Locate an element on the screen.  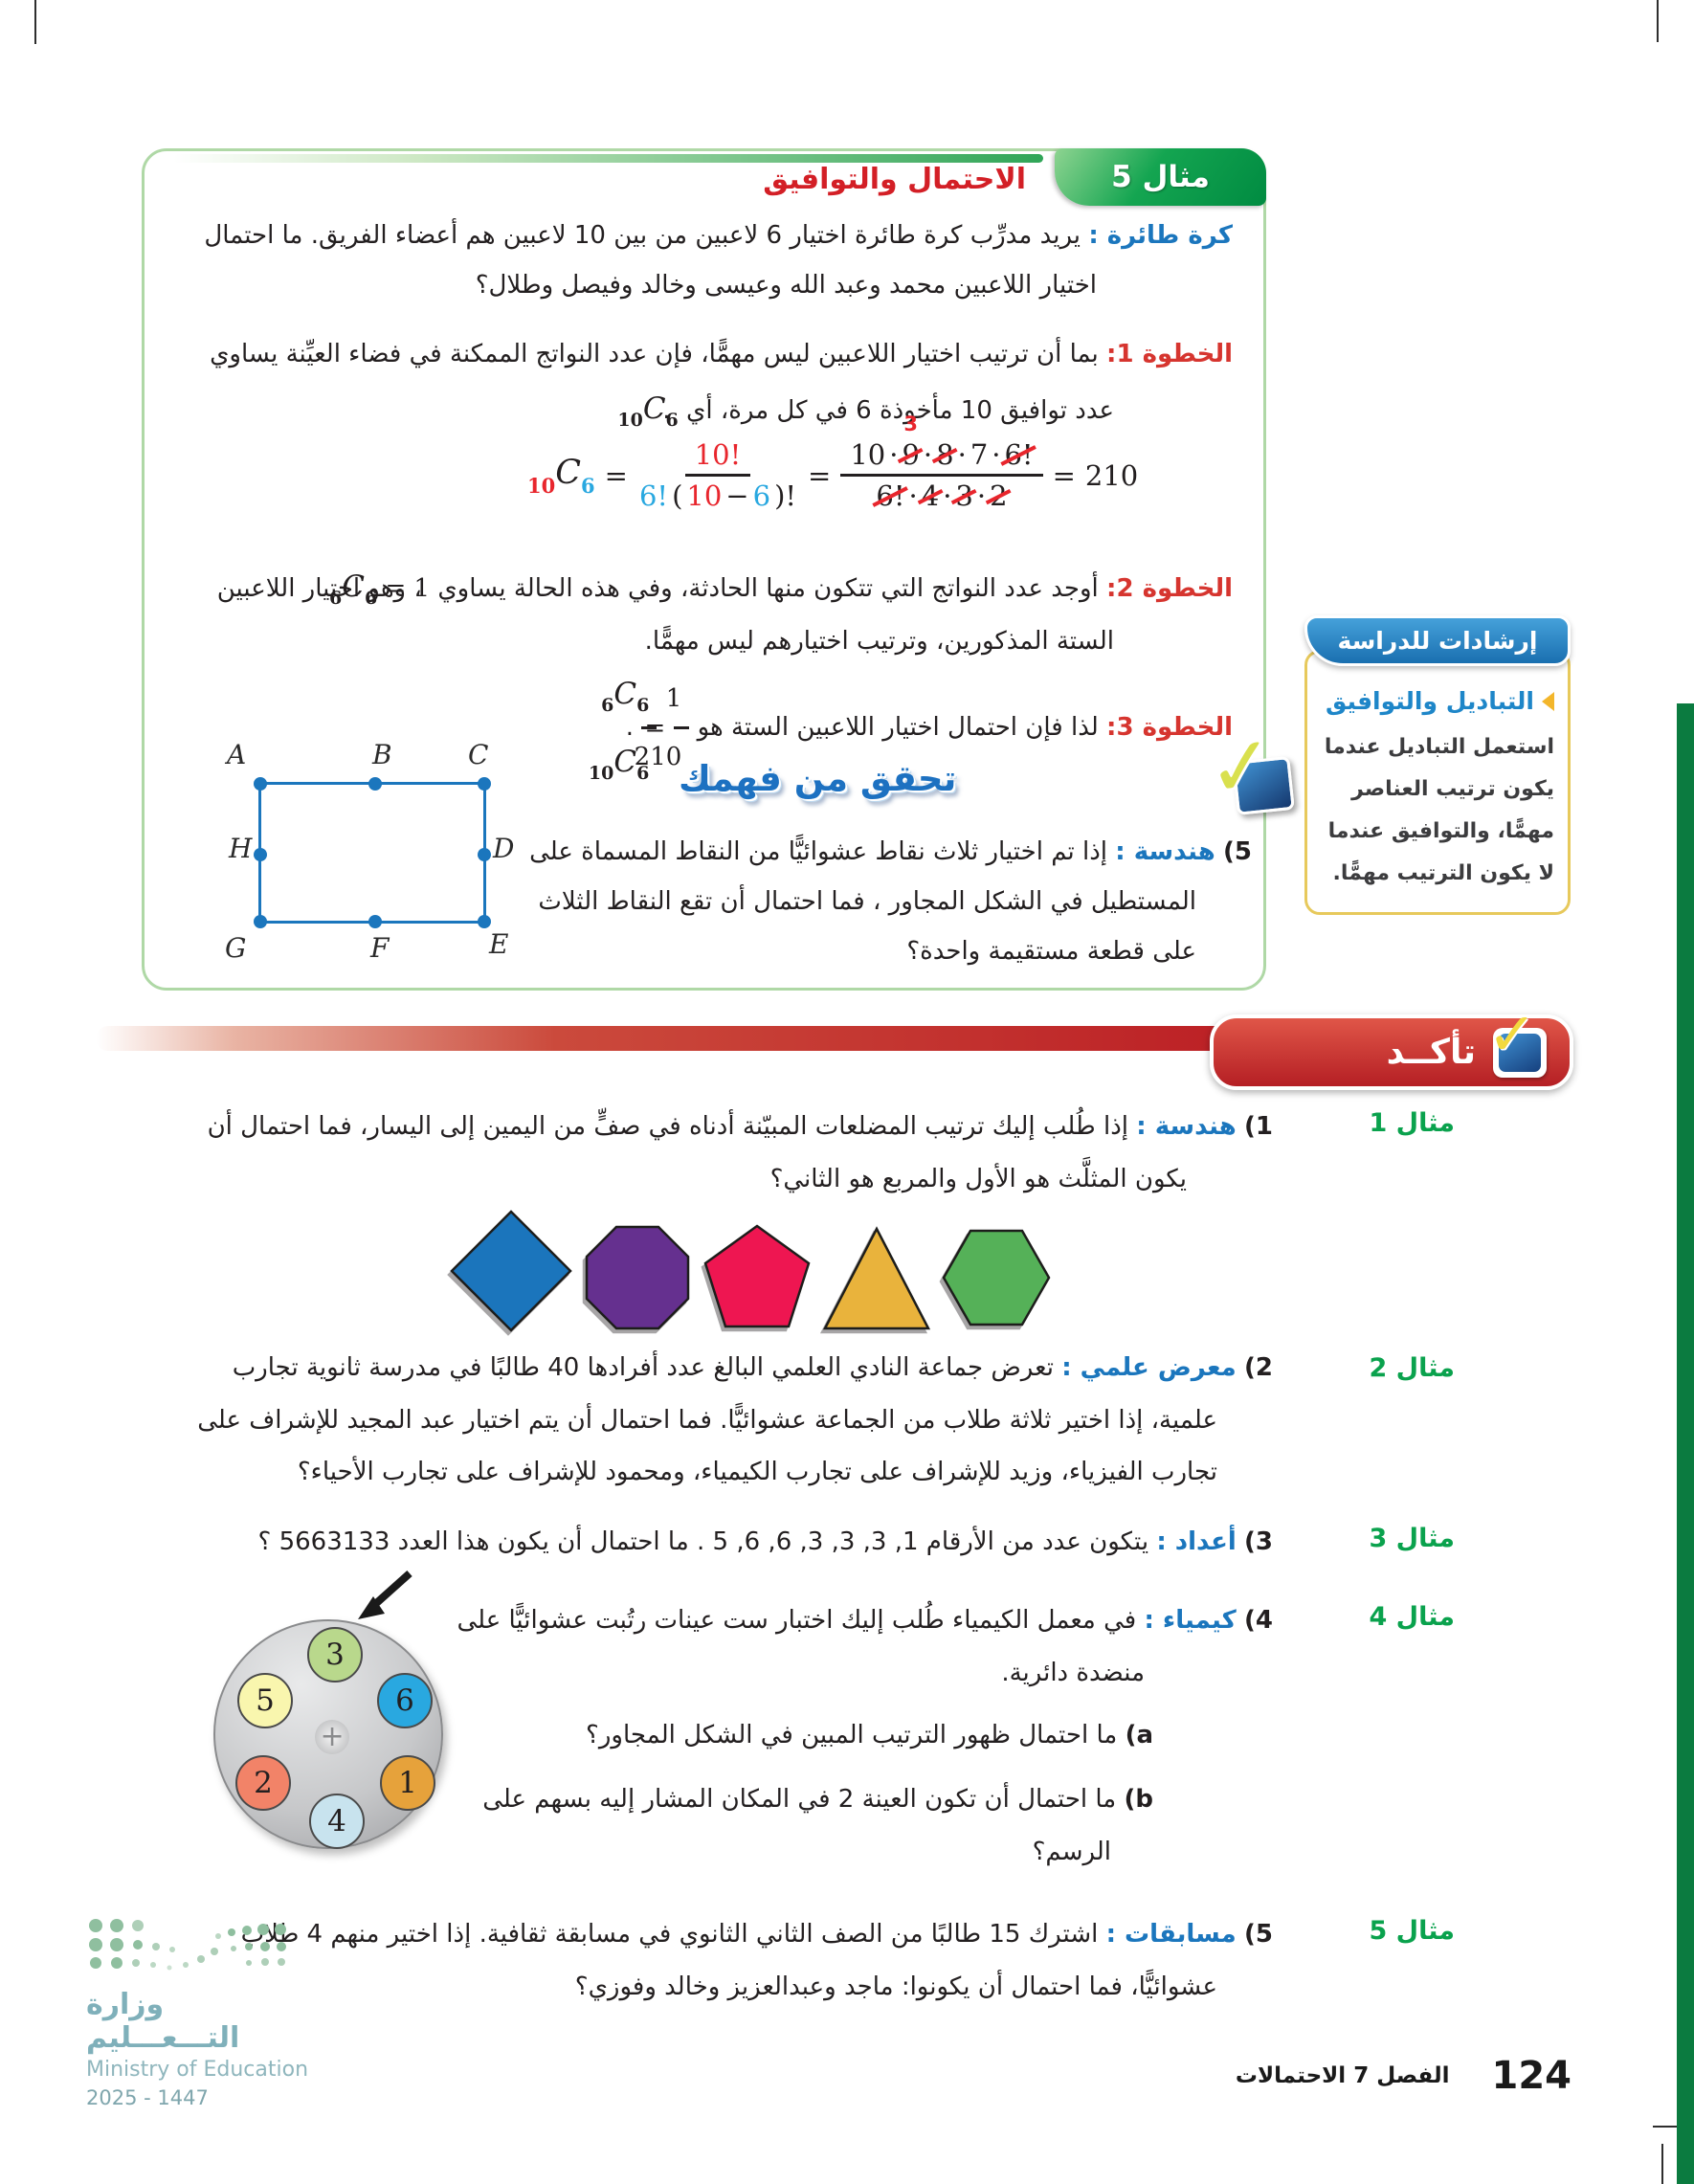
page-edge-strip is located at coordinates (1685, 1444).